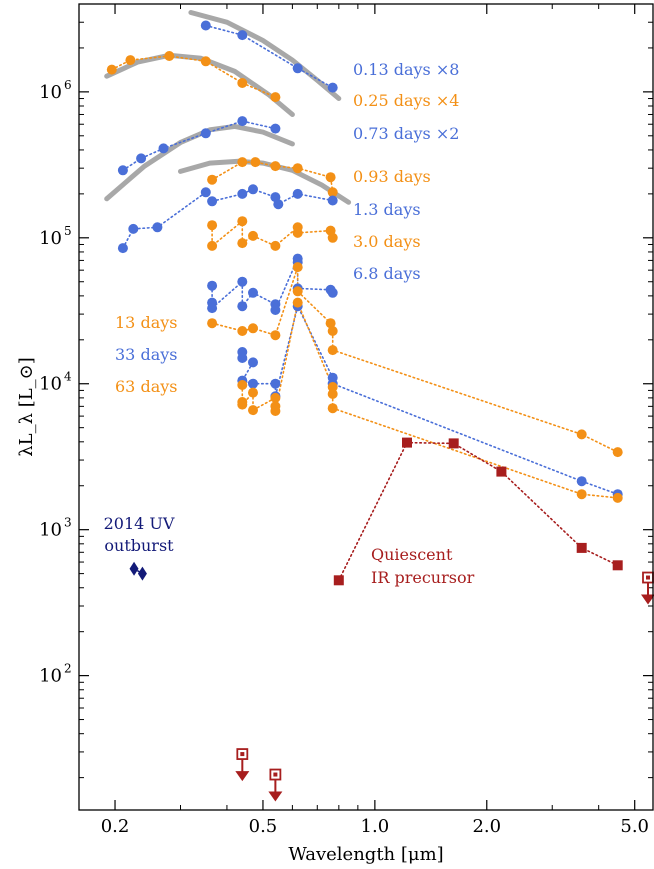  I want to click on label-13-days: 1.3 days, so click(387, 209).